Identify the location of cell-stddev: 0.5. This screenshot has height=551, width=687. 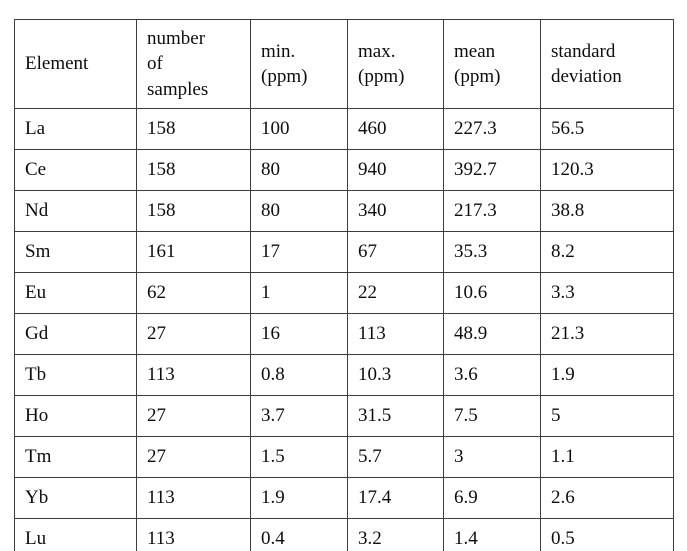
(607, 534).